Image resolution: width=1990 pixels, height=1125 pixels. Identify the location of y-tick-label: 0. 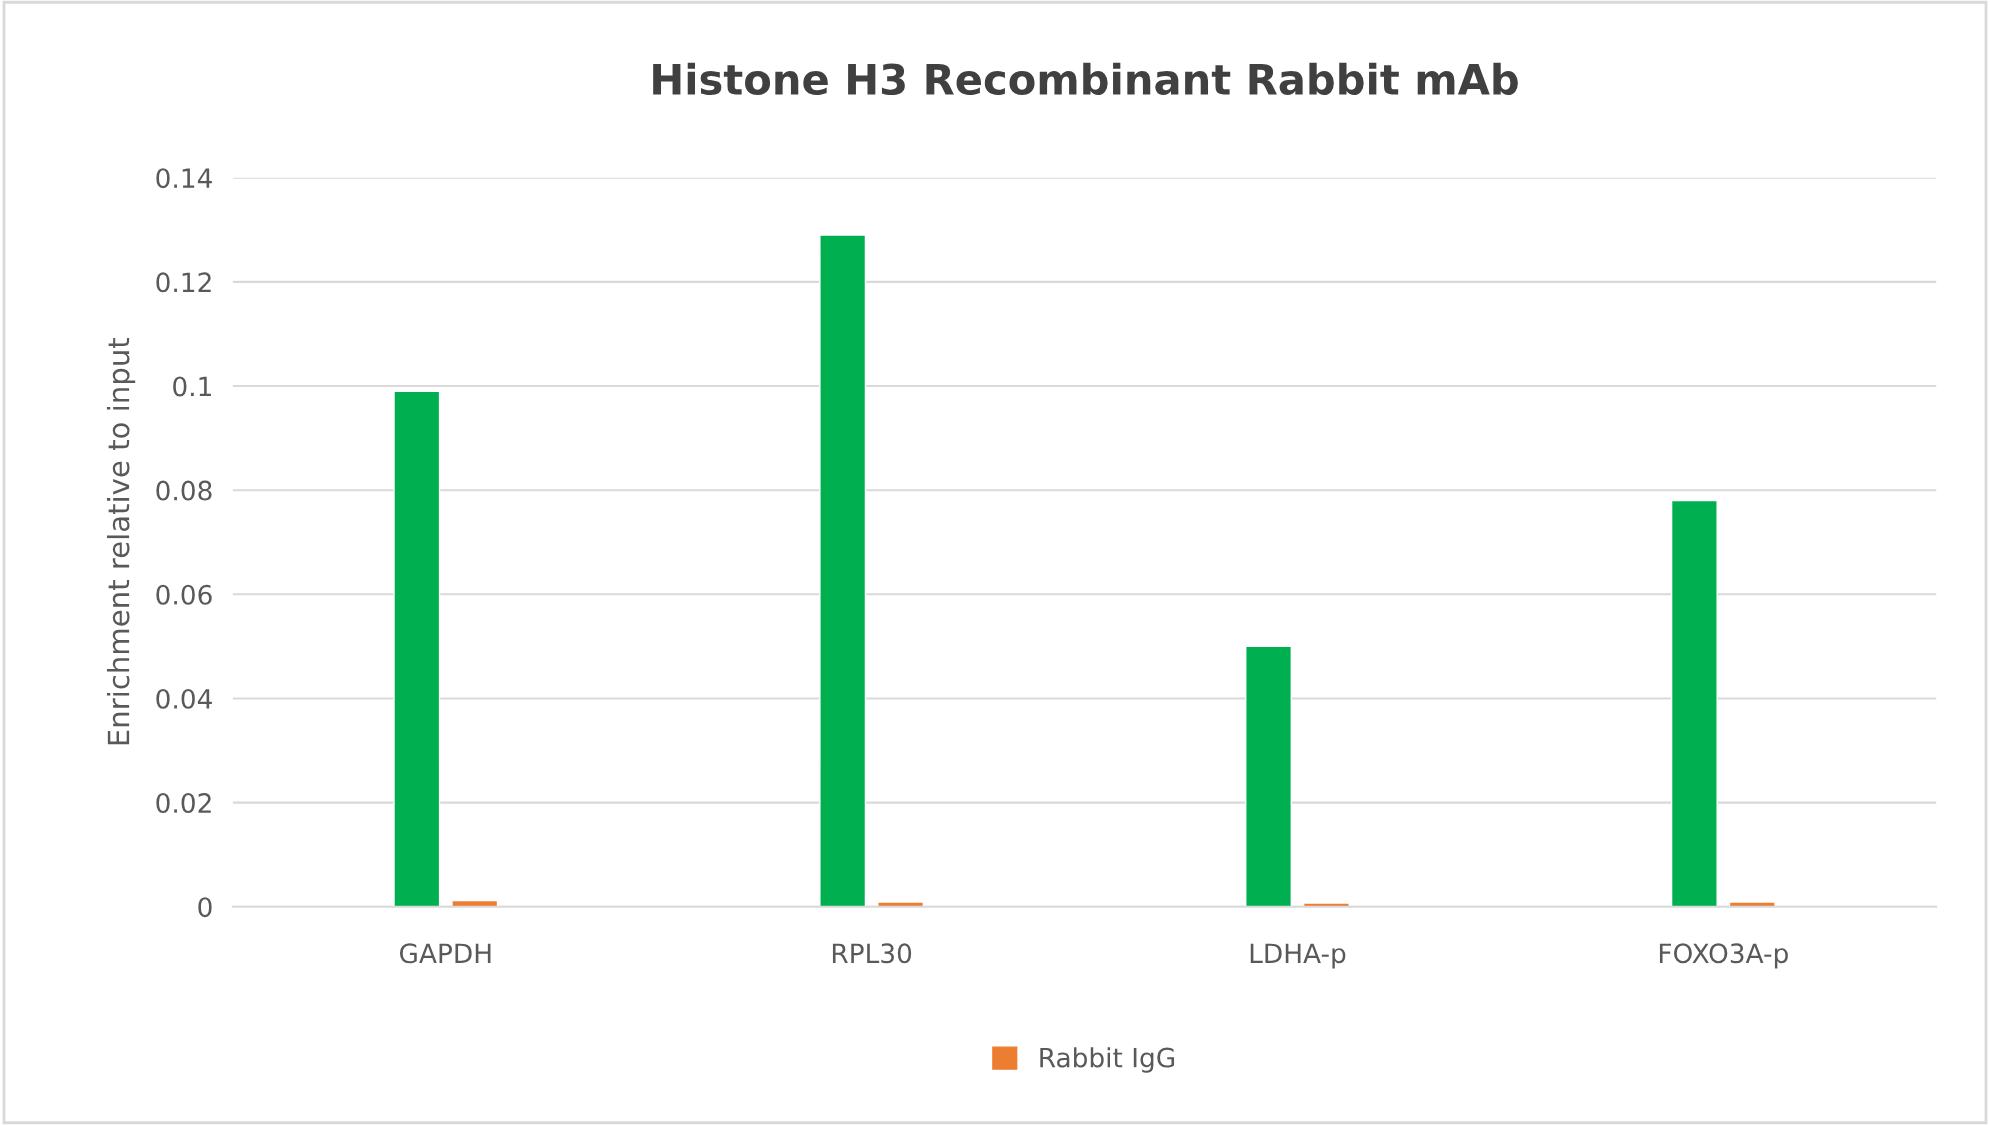
(205, 907).